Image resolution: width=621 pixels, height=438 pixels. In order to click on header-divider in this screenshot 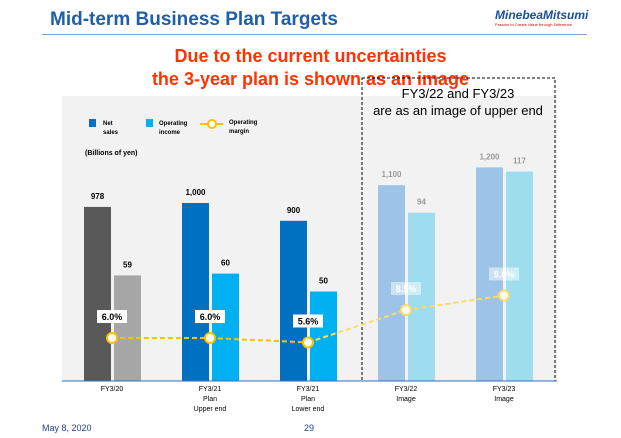, I will do `click(314, 34)`.